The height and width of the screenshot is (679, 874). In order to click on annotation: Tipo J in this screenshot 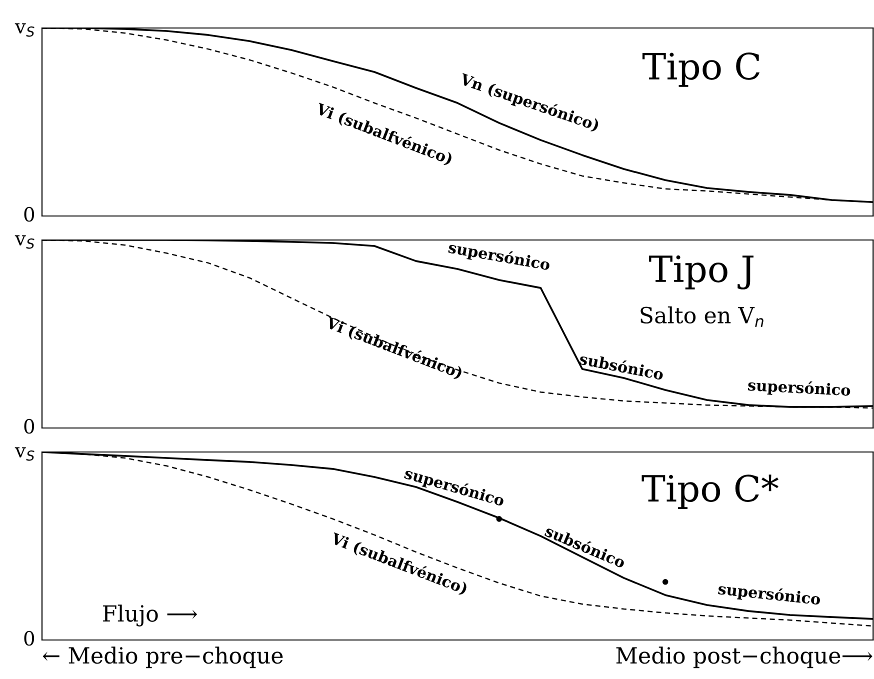, I will do `click(701, 272)`.